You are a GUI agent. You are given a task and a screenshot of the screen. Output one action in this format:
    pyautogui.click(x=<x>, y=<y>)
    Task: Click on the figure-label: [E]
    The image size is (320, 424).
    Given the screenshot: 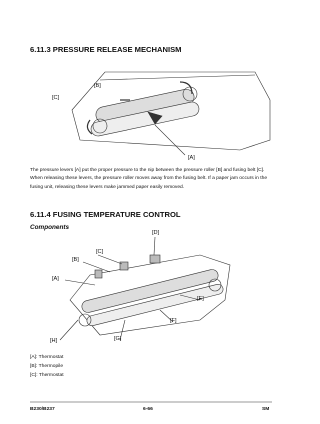 What is the action you would take?
    pyautogui.click(x=200, y=299)
    